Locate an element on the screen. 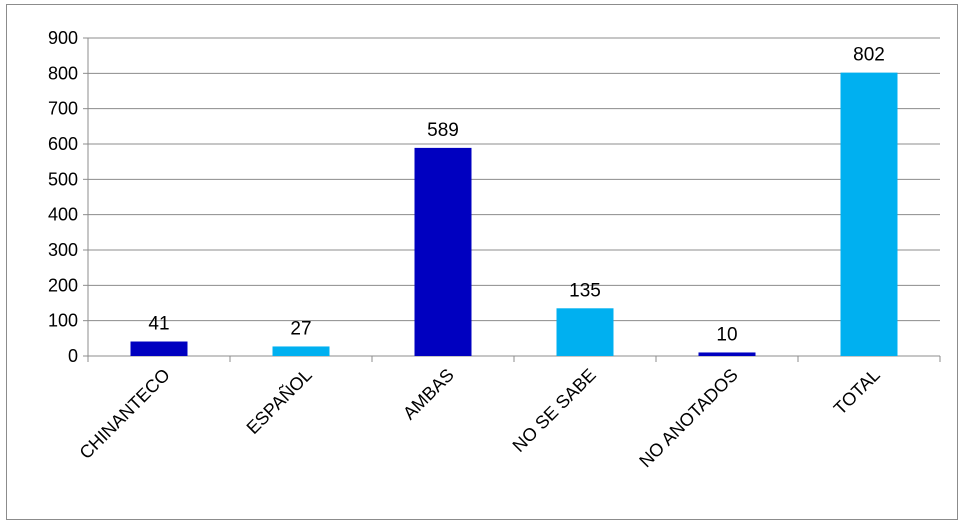 The width and height of the screenshot is (962, 525). data-label: 802 is located at coordinates (869, 55).